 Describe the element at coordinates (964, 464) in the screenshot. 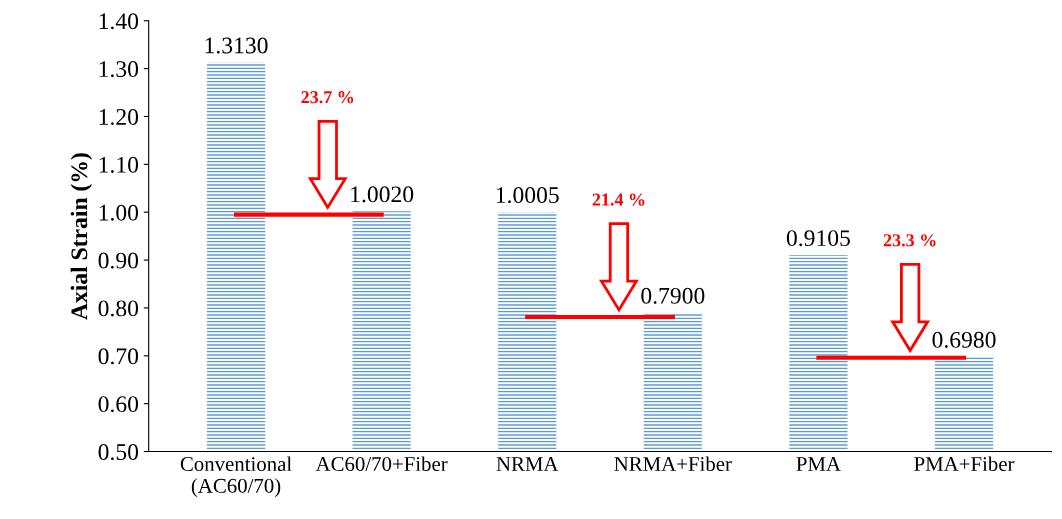

I see `x-tick-label: PMA+Fiber` at that location.